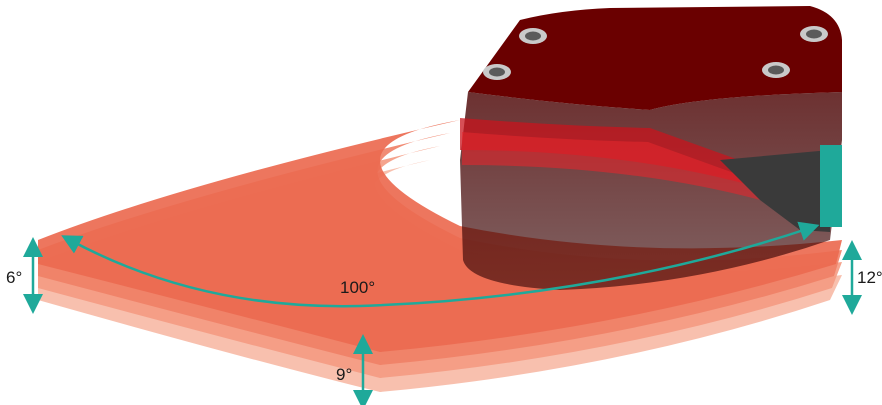 This screenshot has width=882, height=405. Describe the element at coordinates (14, 277) in the screenshot. I see `left-angle-label: 6°` at that location.